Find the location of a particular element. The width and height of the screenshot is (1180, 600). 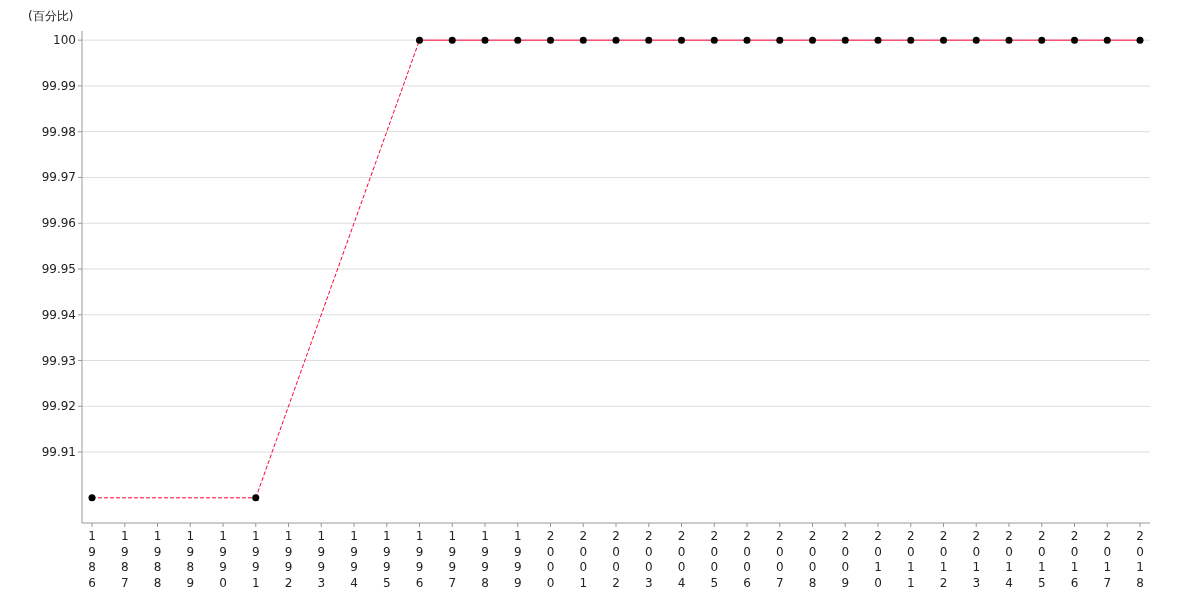

x-tick-label: 2005 is located at coordinates (714, 559).